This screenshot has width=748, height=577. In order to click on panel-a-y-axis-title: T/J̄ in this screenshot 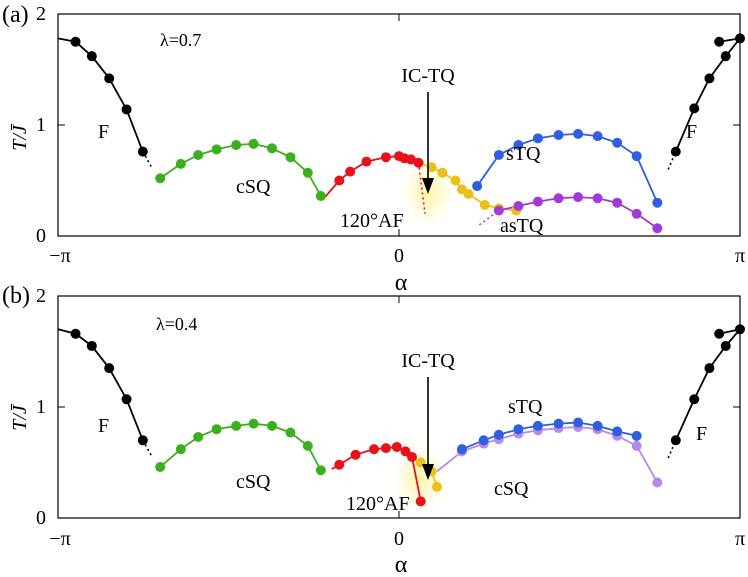, I will do `click(20, 137)`.